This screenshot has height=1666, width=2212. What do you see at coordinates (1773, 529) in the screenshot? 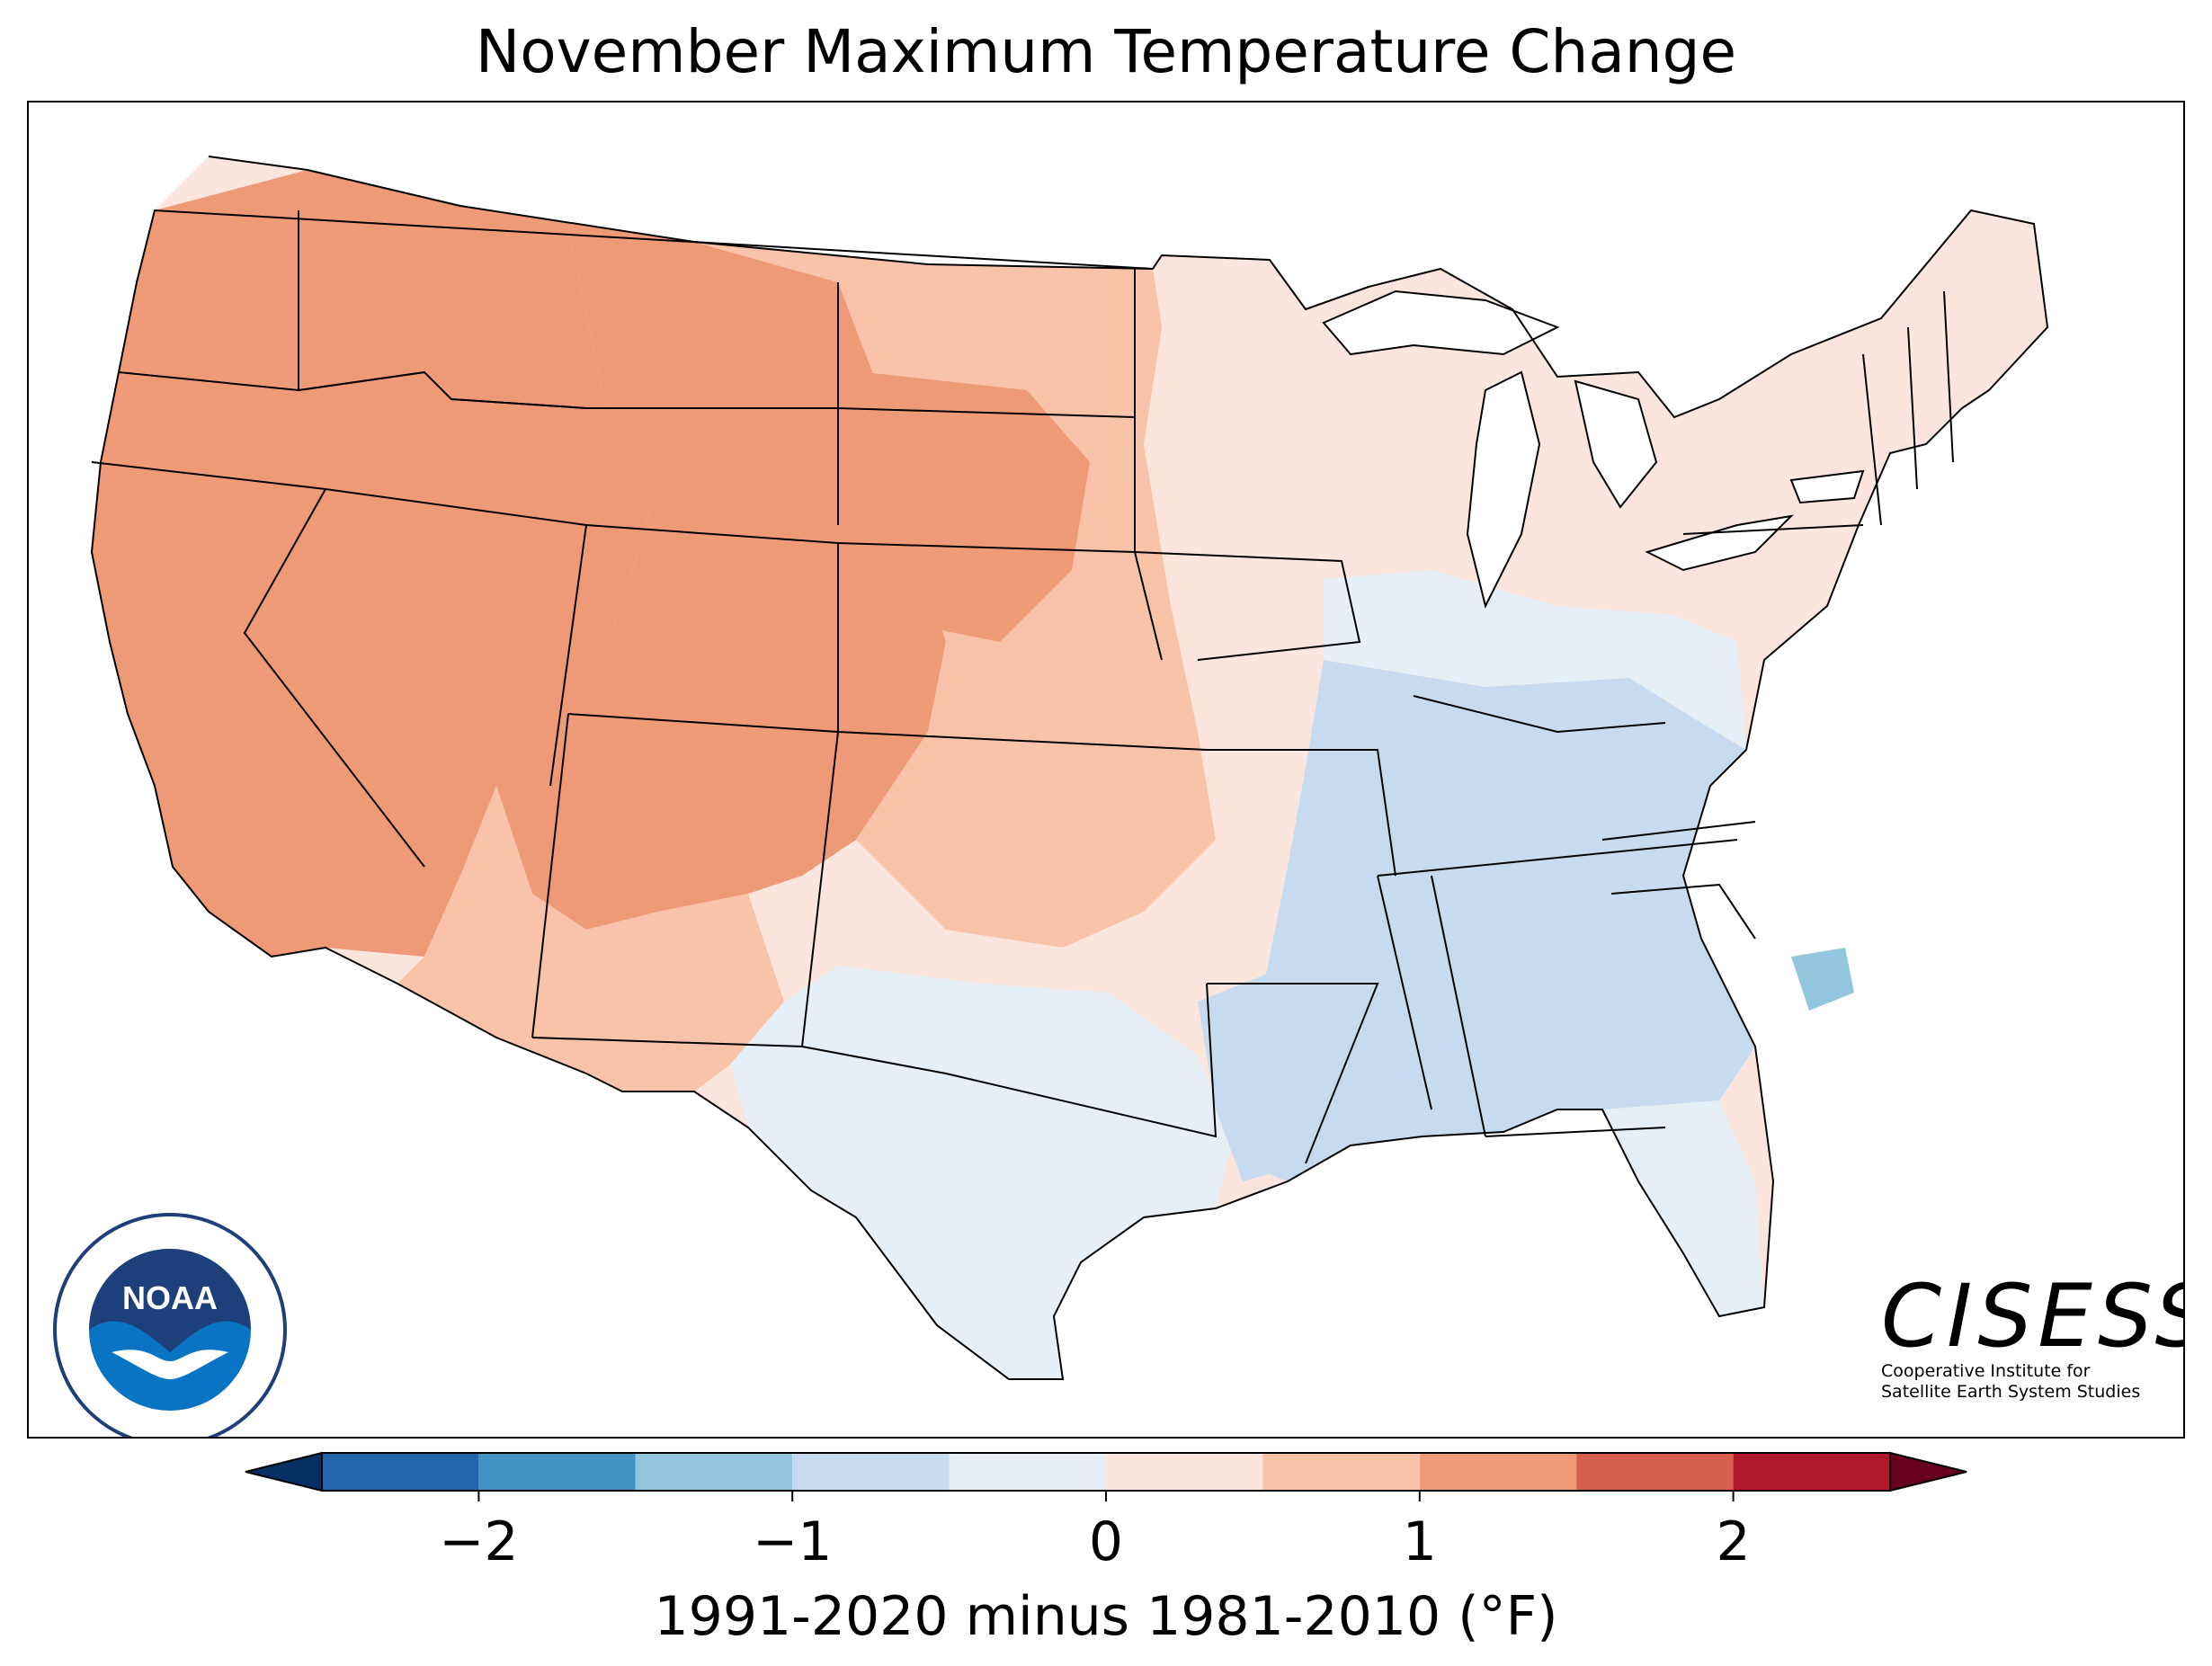
I see `border-pa-ny` at bounding box center [1773, 529].